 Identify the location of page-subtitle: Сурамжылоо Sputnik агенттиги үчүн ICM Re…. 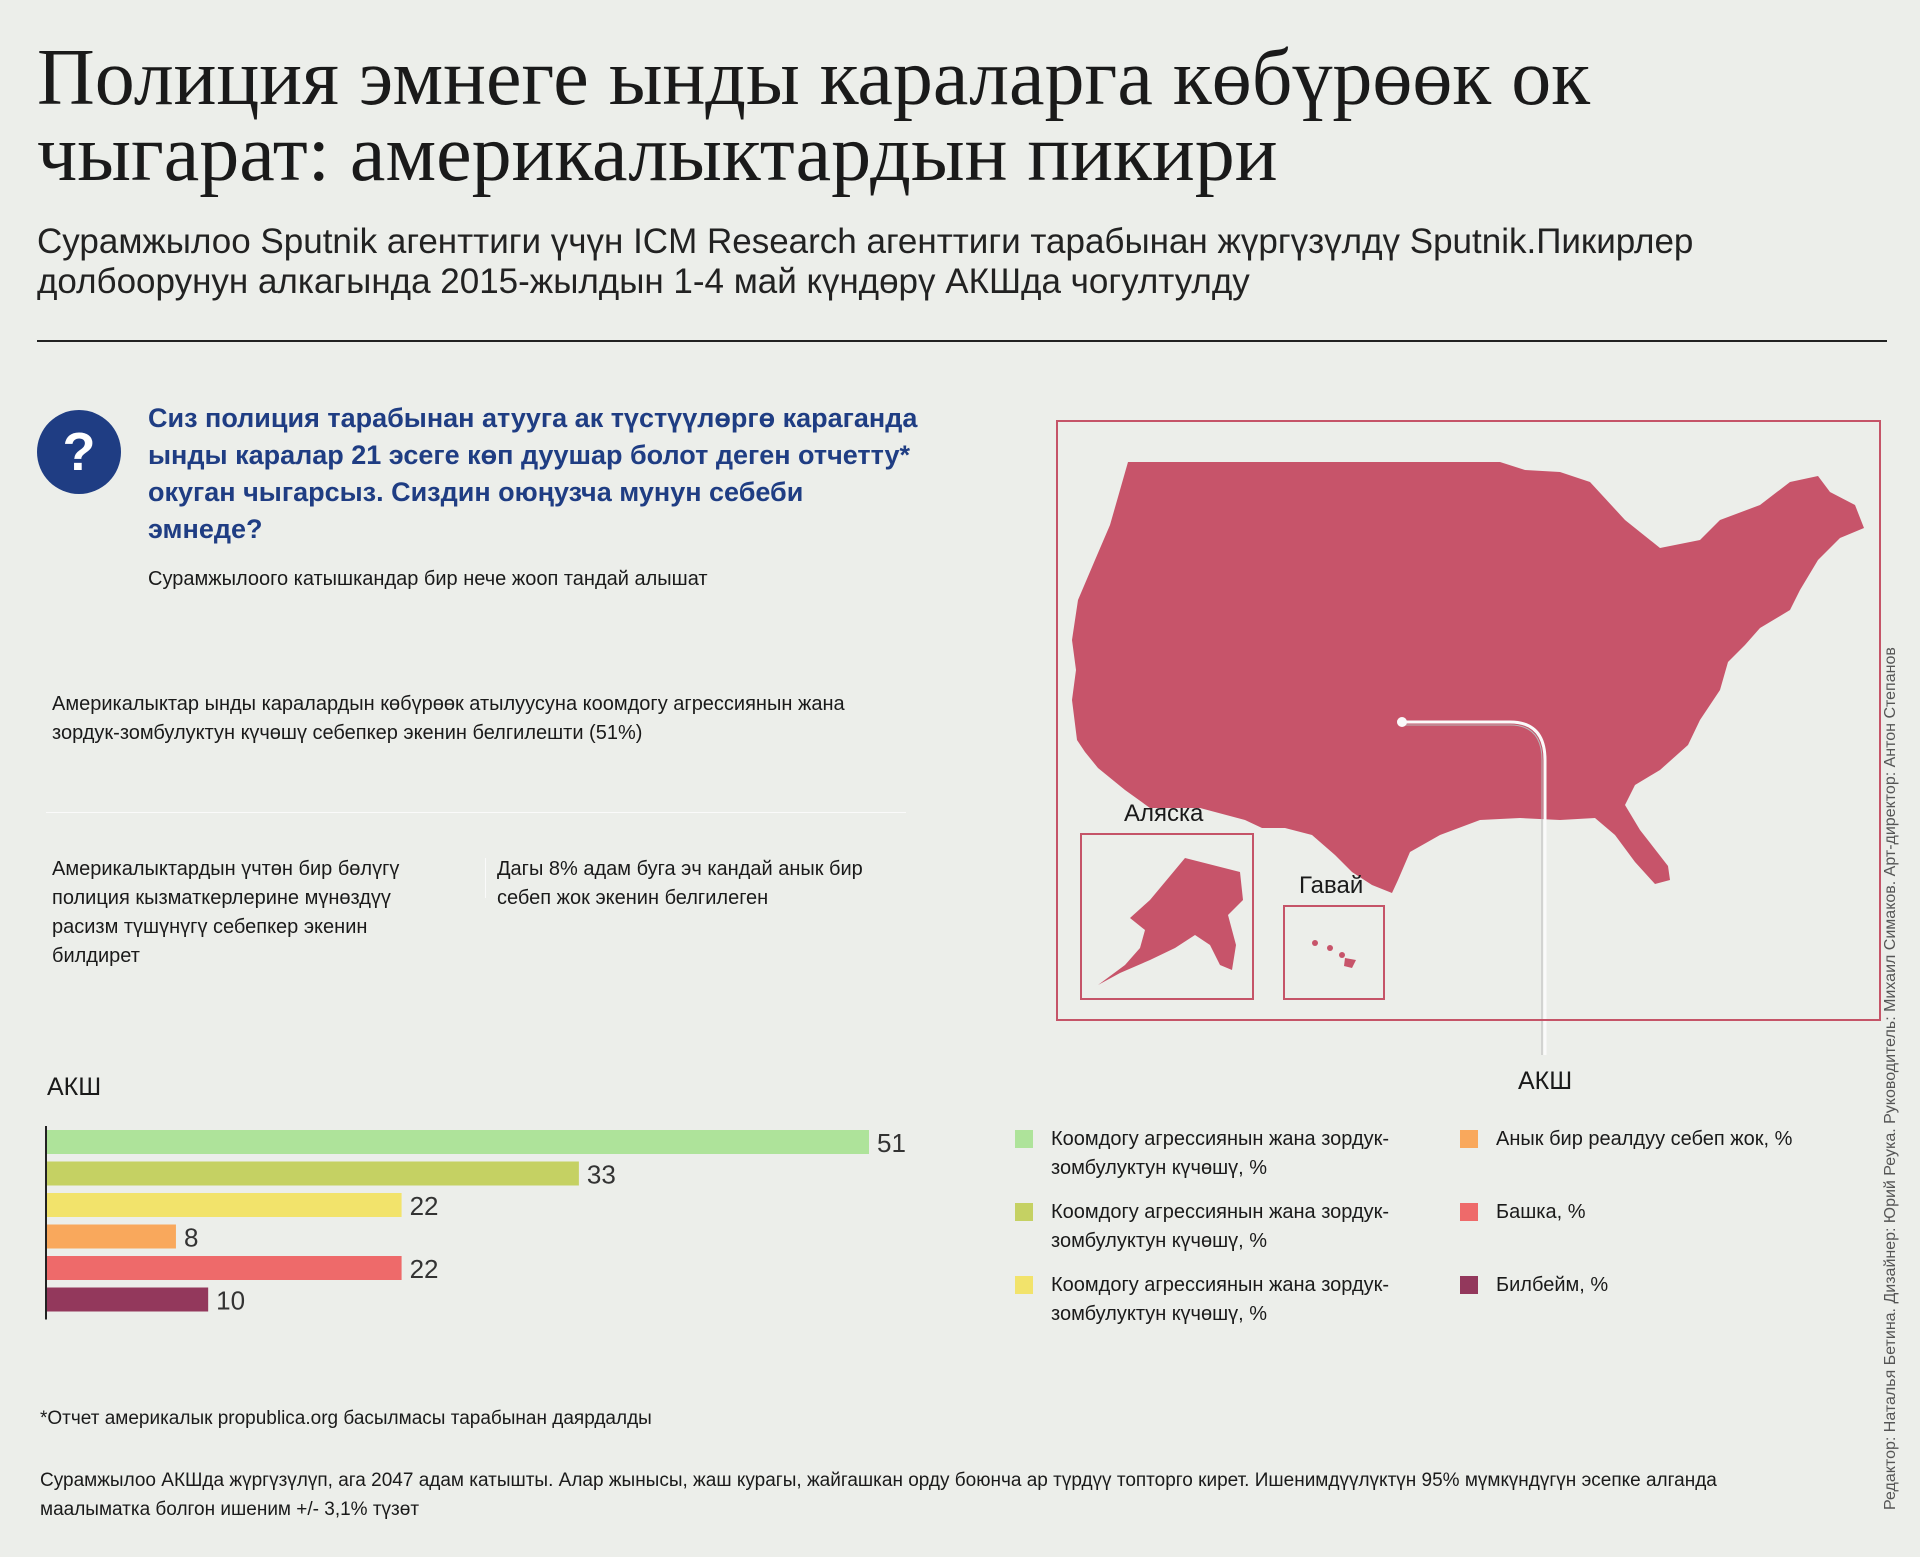
(865, 261).